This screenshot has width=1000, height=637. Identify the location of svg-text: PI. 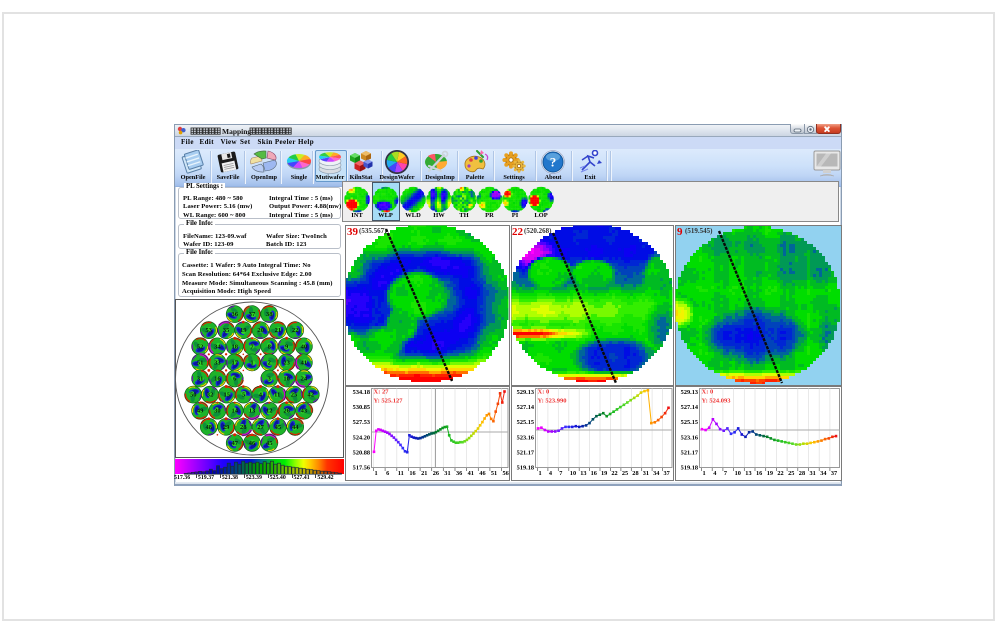
(515, 215).